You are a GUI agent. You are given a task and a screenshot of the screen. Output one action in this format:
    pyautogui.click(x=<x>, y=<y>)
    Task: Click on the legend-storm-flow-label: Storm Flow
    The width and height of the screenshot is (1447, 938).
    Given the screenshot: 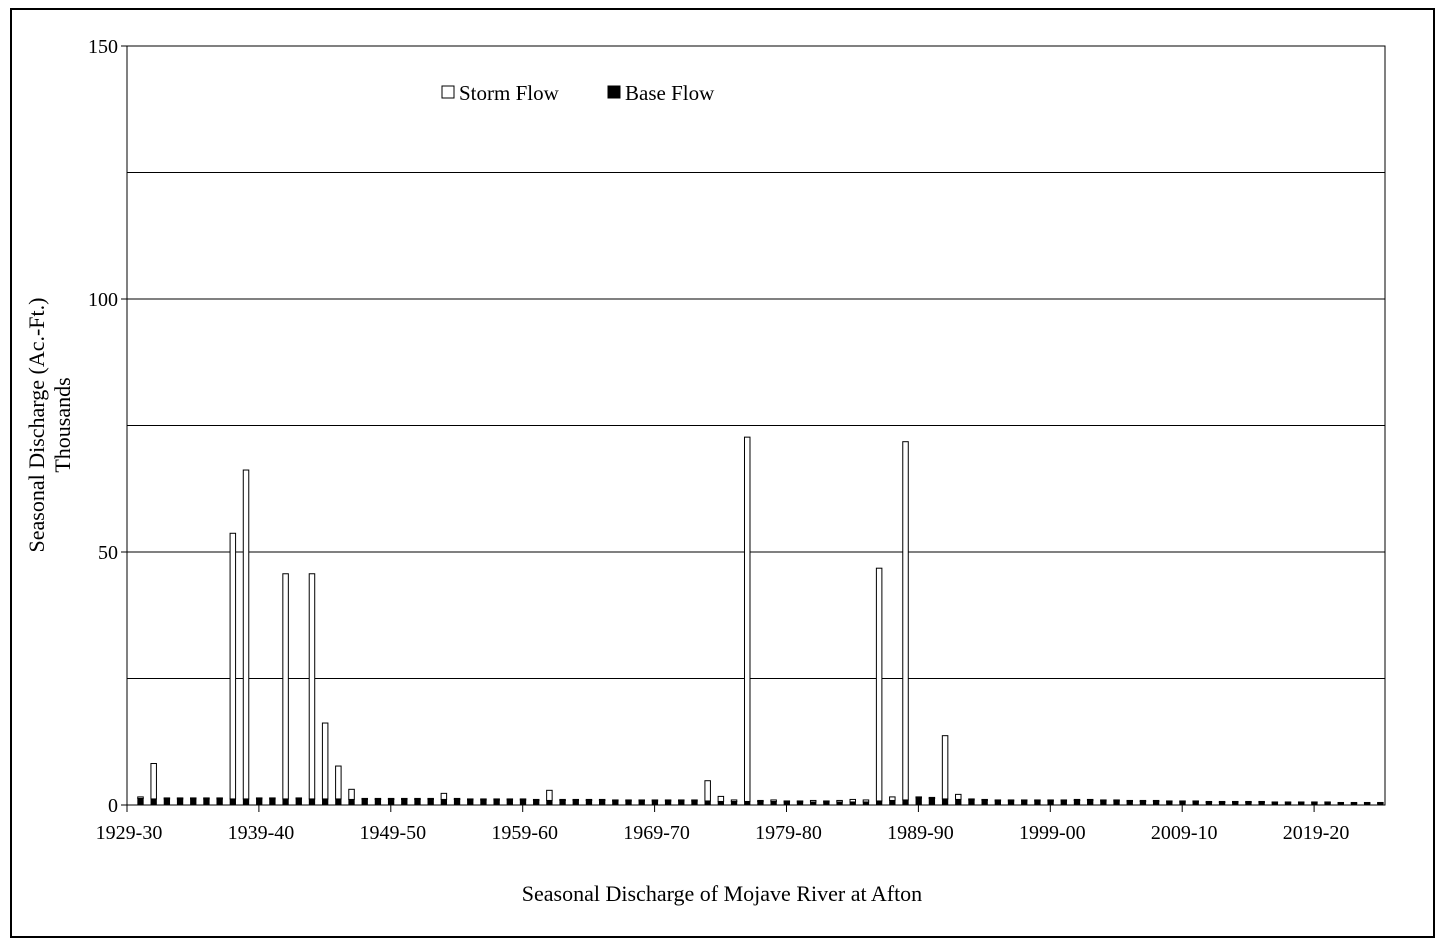 What is the action you would take?
    pyautogui.click(x=509, y=93)
    